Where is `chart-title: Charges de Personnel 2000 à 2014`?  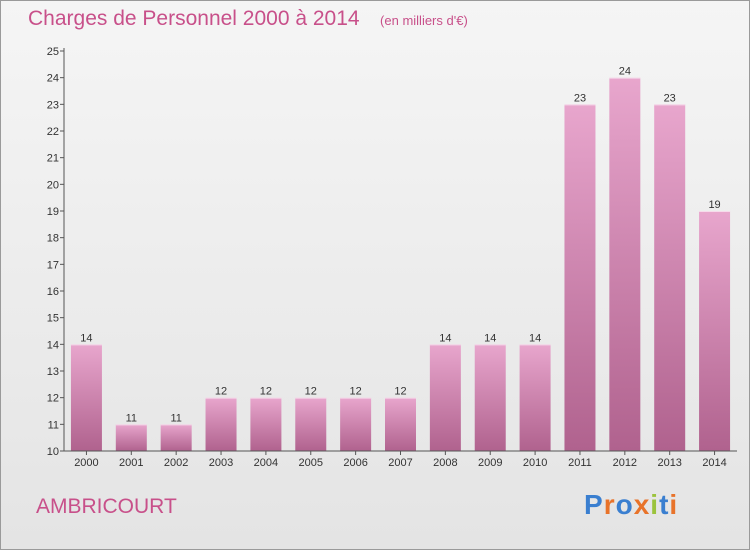
chart-title: Charges de Personnel 2000 à 2014 is located at coordinates (194, 18).